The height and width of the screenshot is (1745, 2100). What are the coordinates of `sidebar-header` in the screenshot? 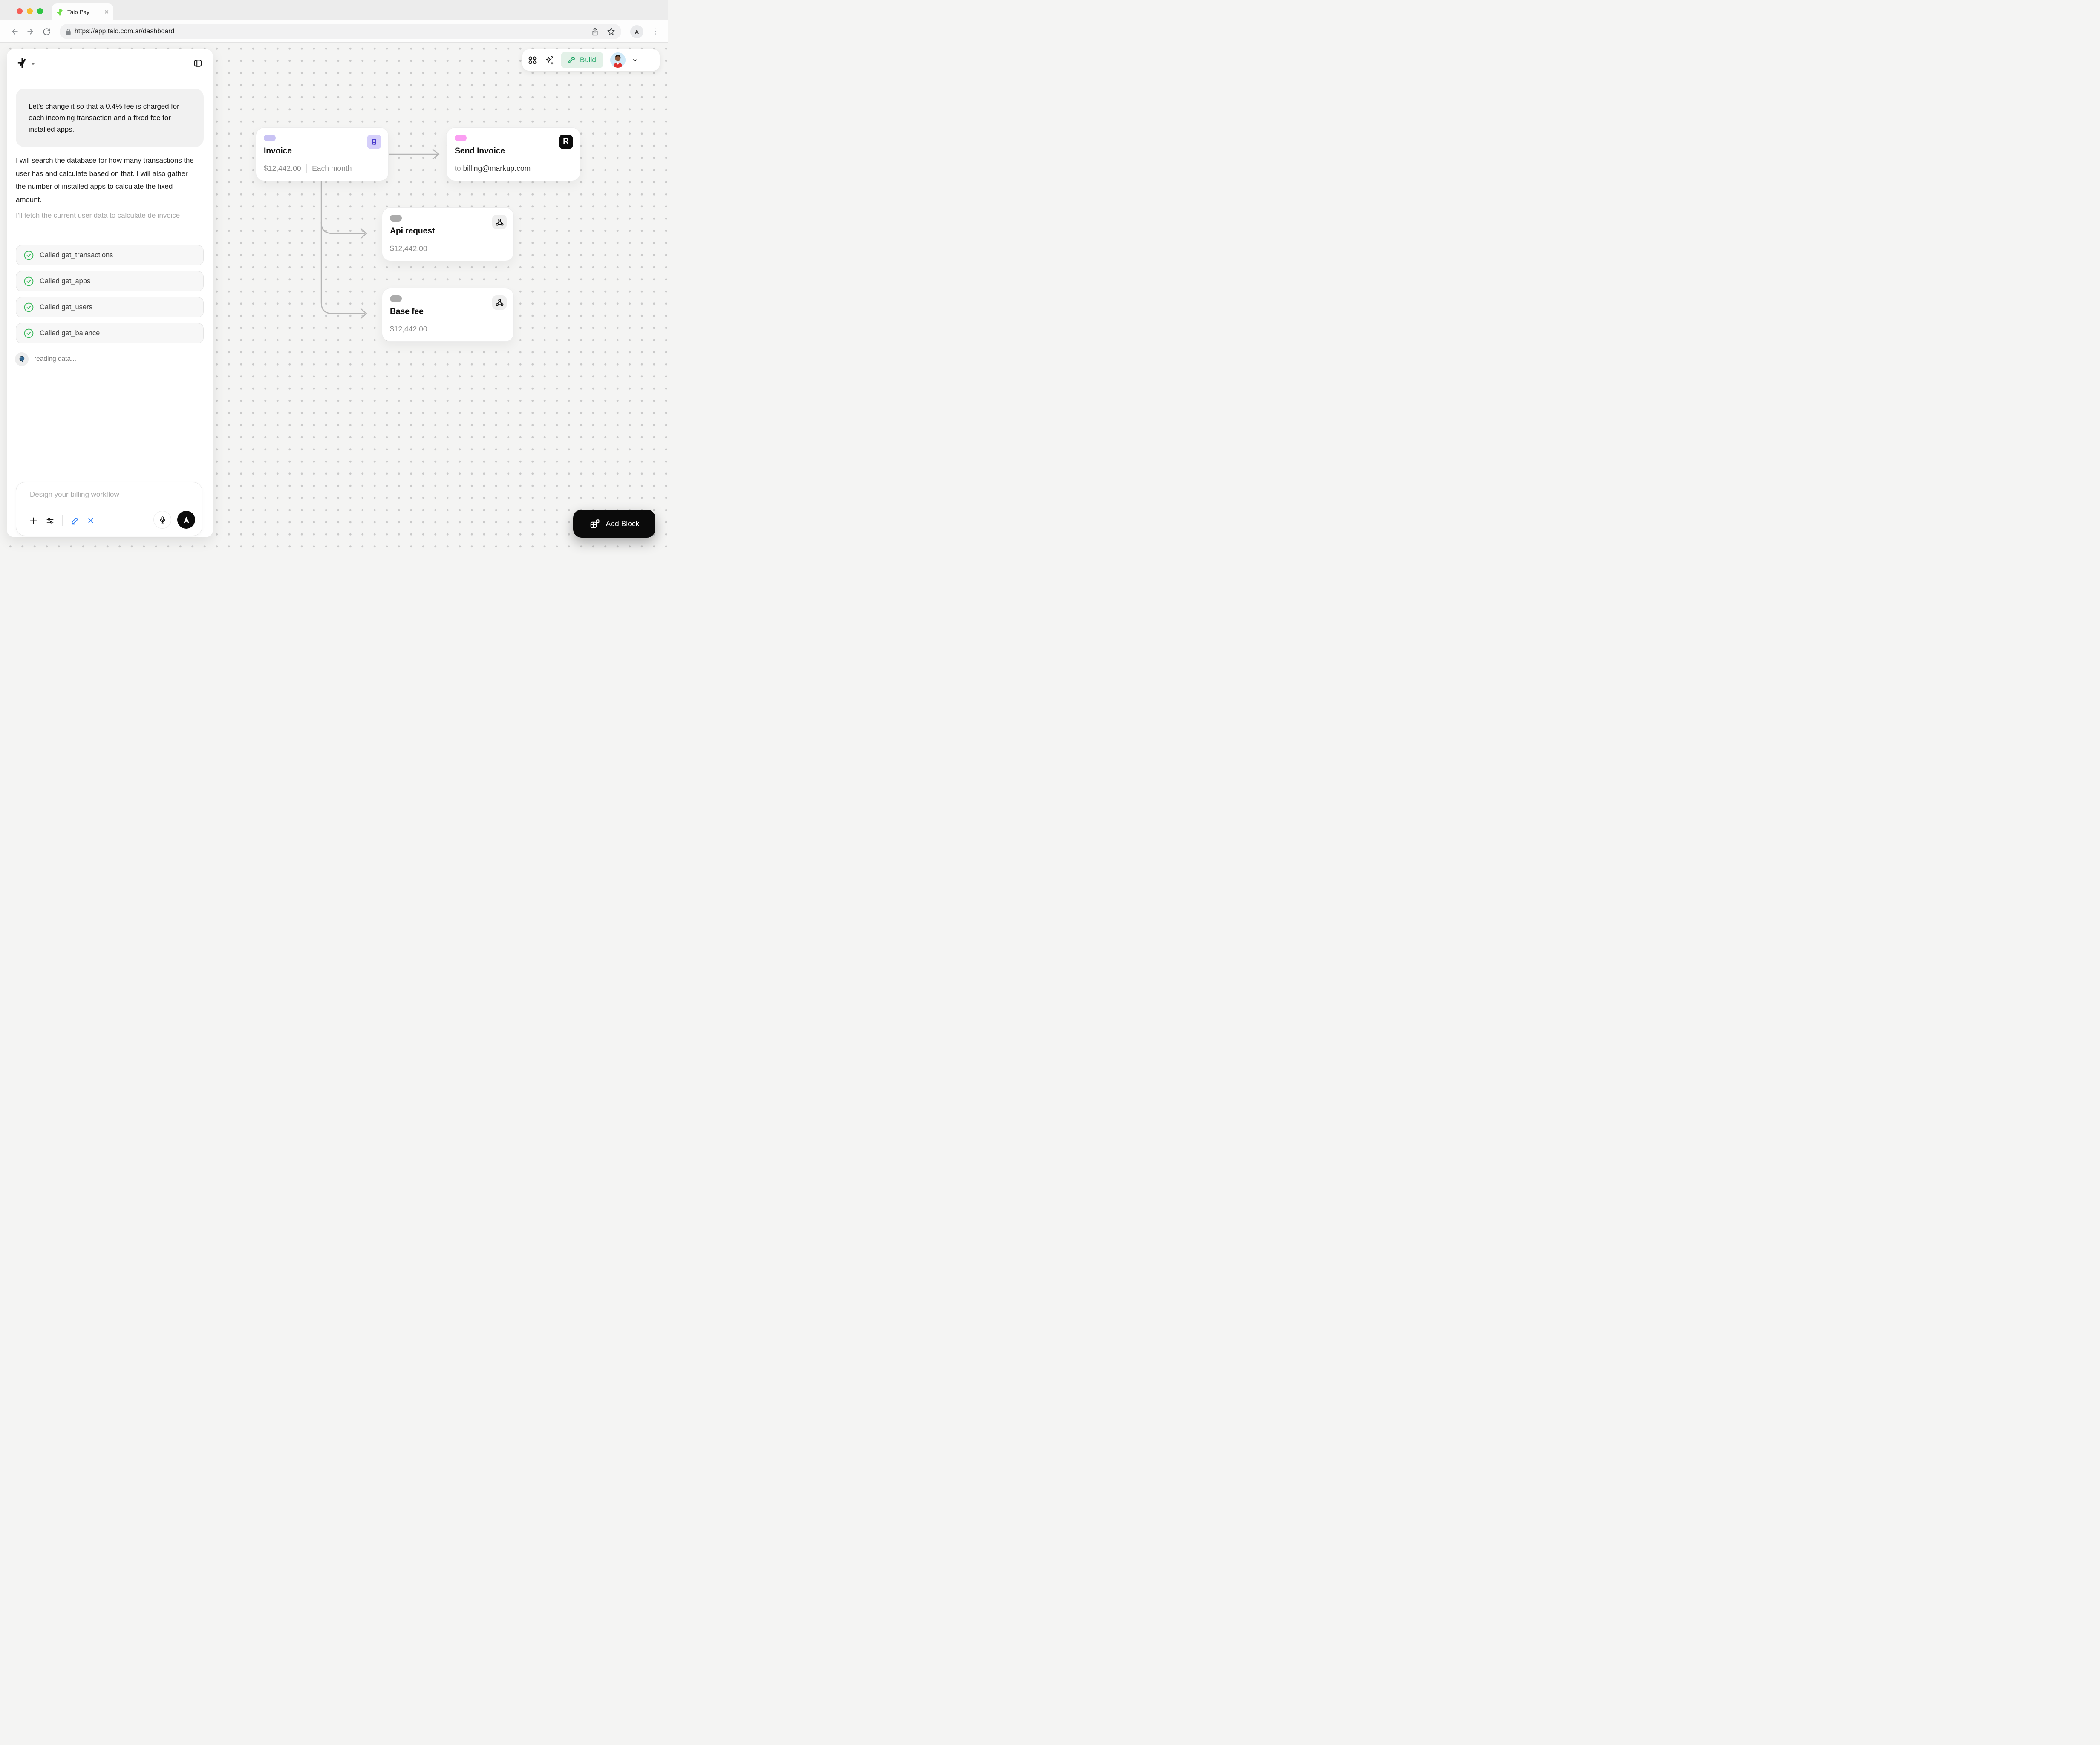 It's located at (110, 63).